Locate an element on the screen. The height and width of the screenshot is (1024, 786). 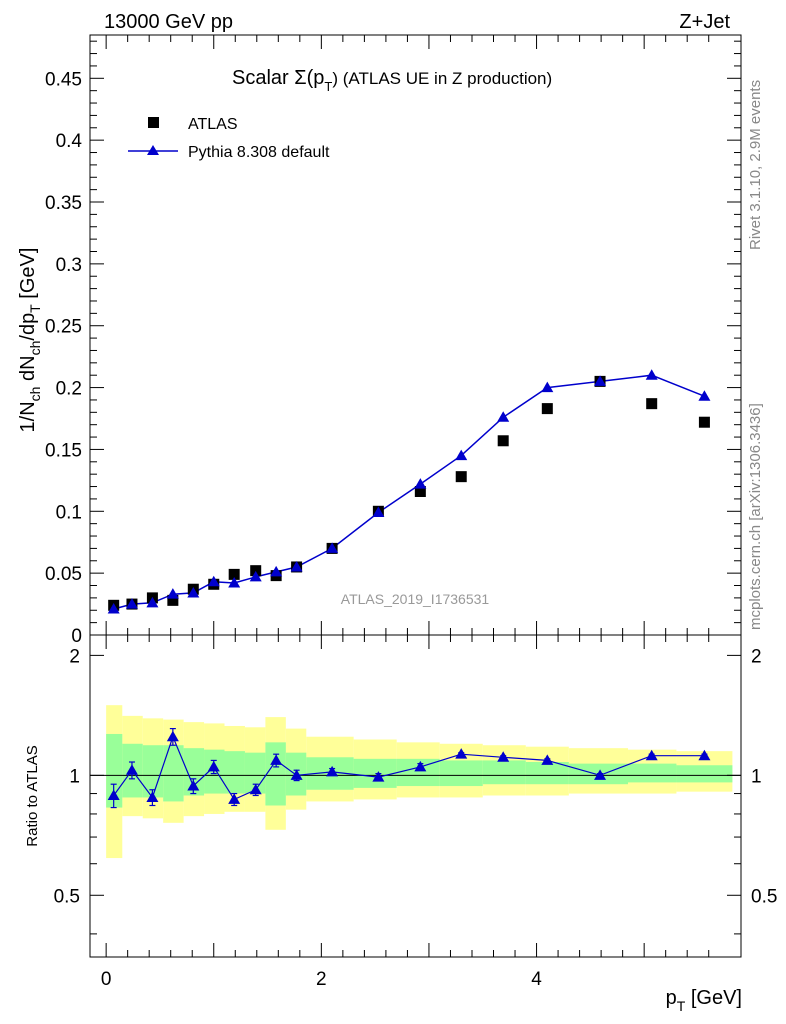
main-y-tick-label: 0.45 is located at coordinates (63, 79).